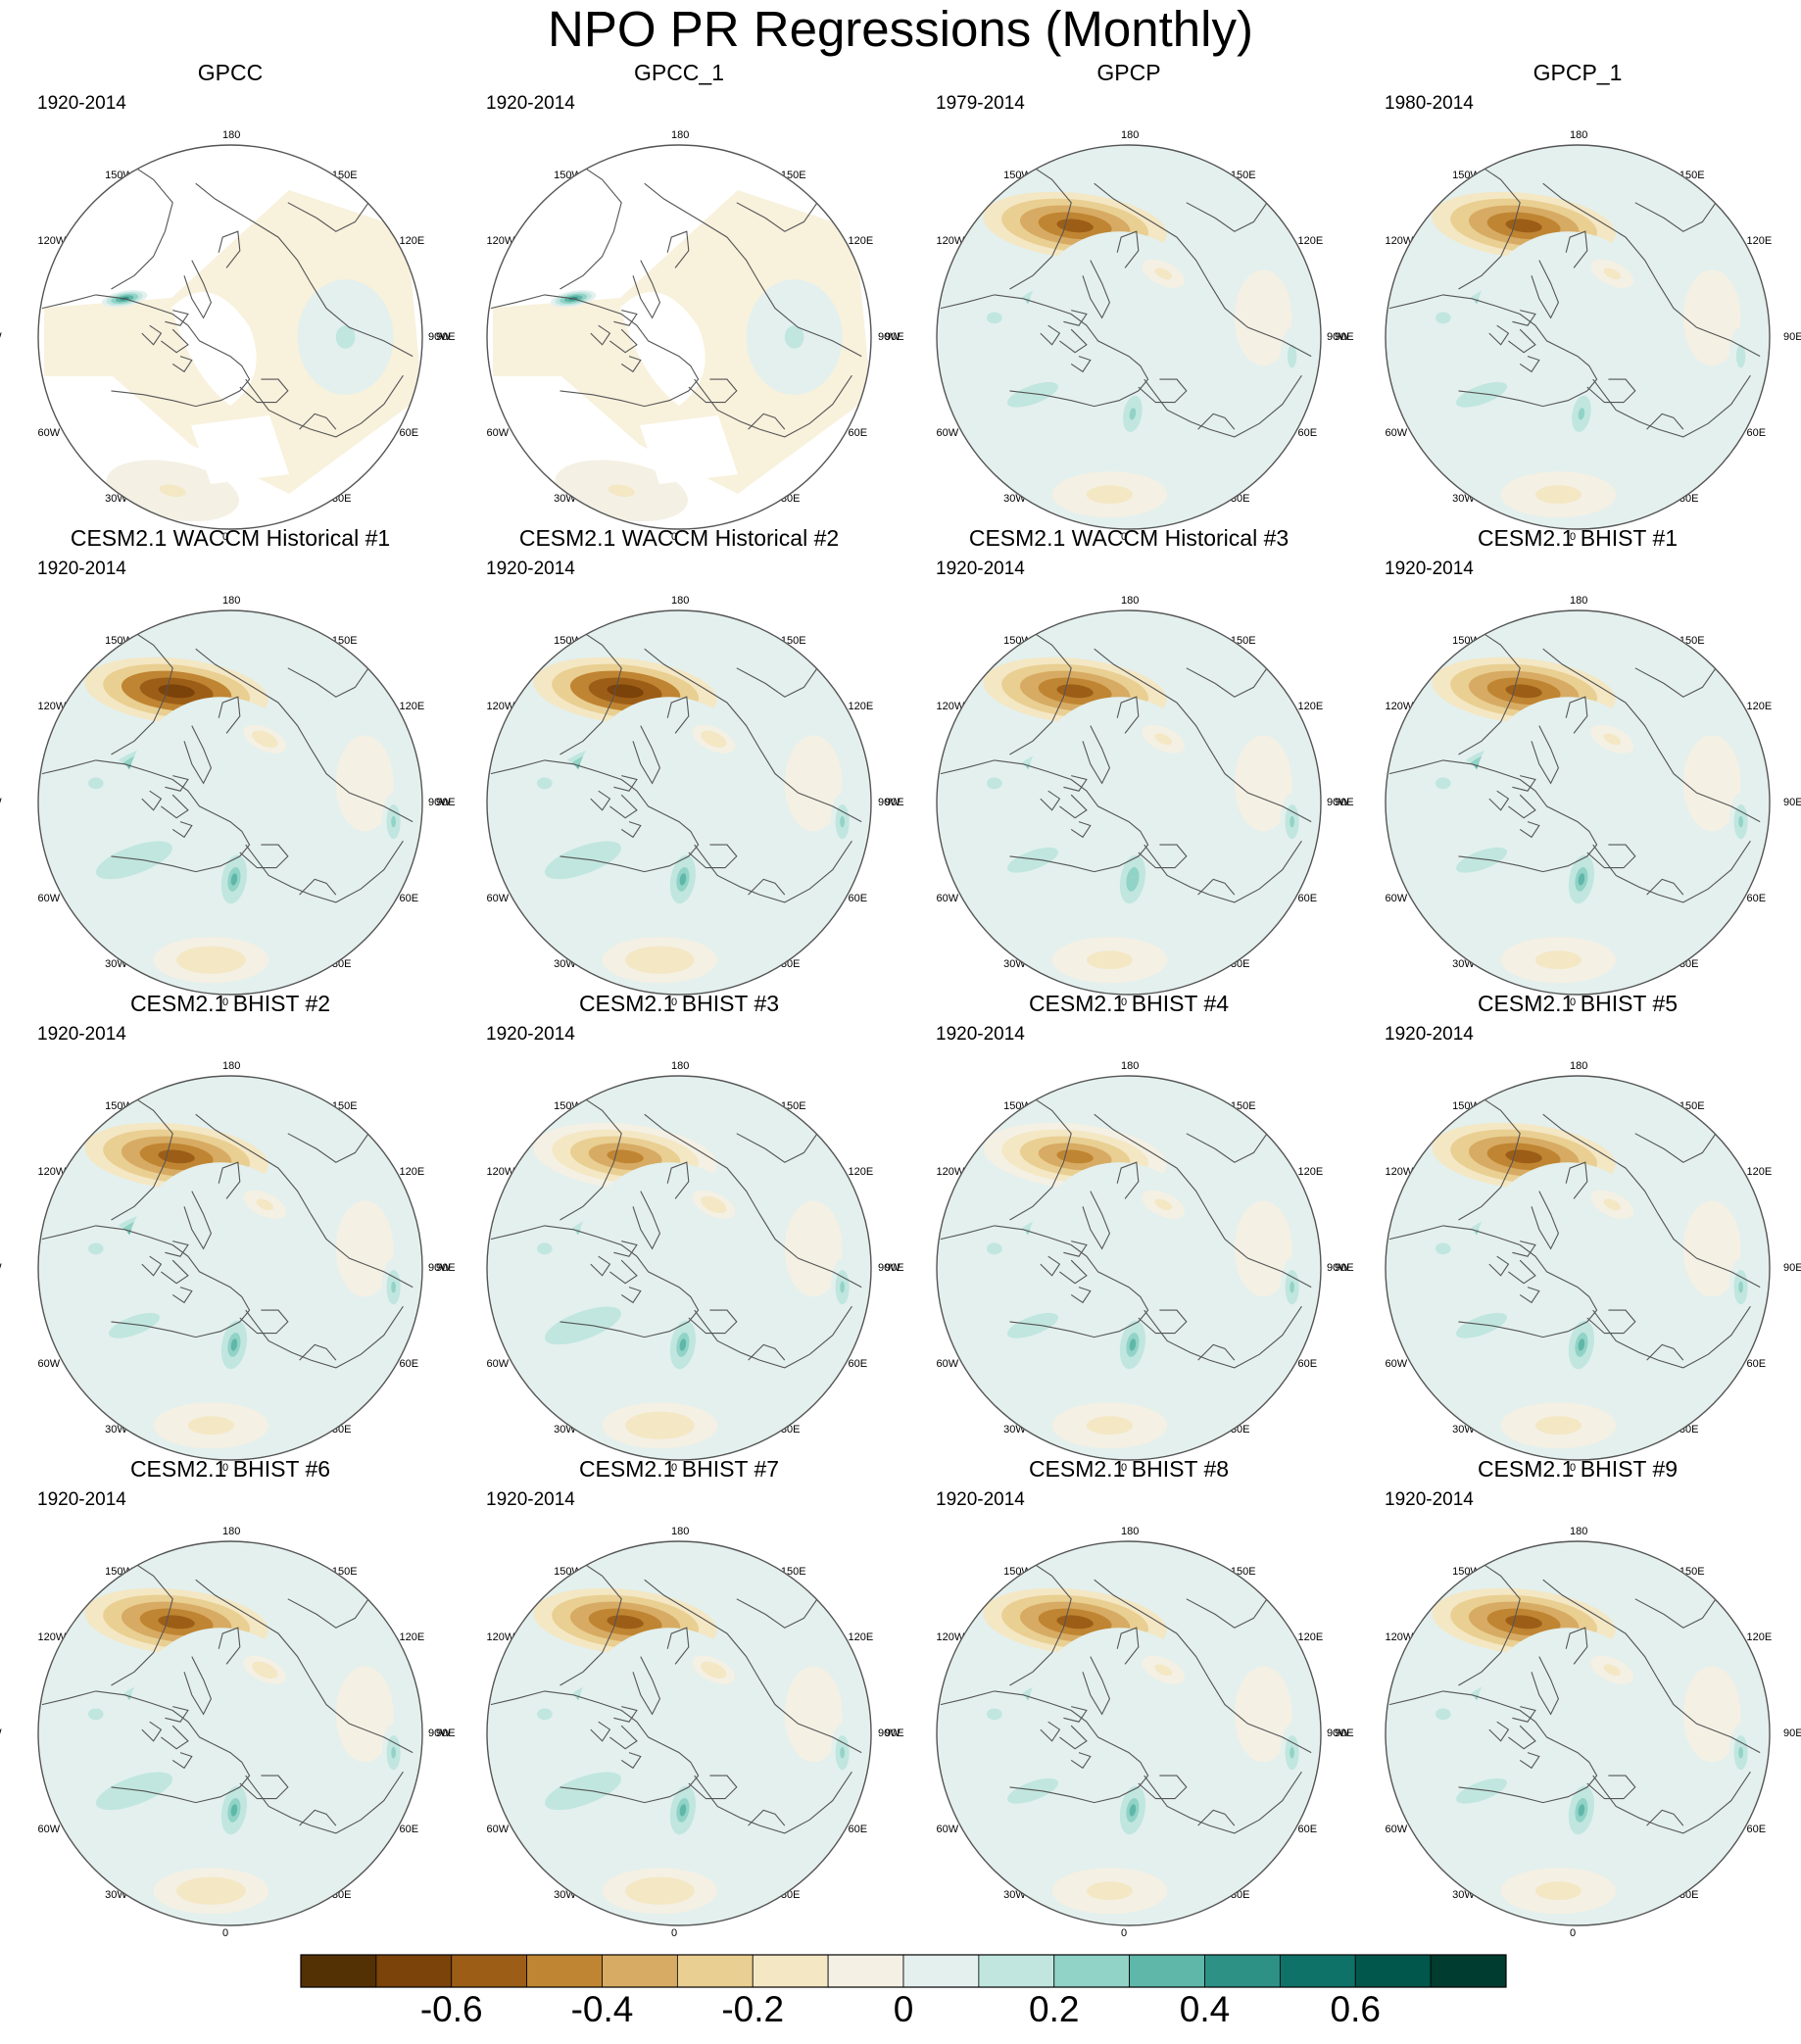 Image resolution: width=1801 pixels, height=2044 pixels. I want to click on positive-anomaly, so click(345, 337).